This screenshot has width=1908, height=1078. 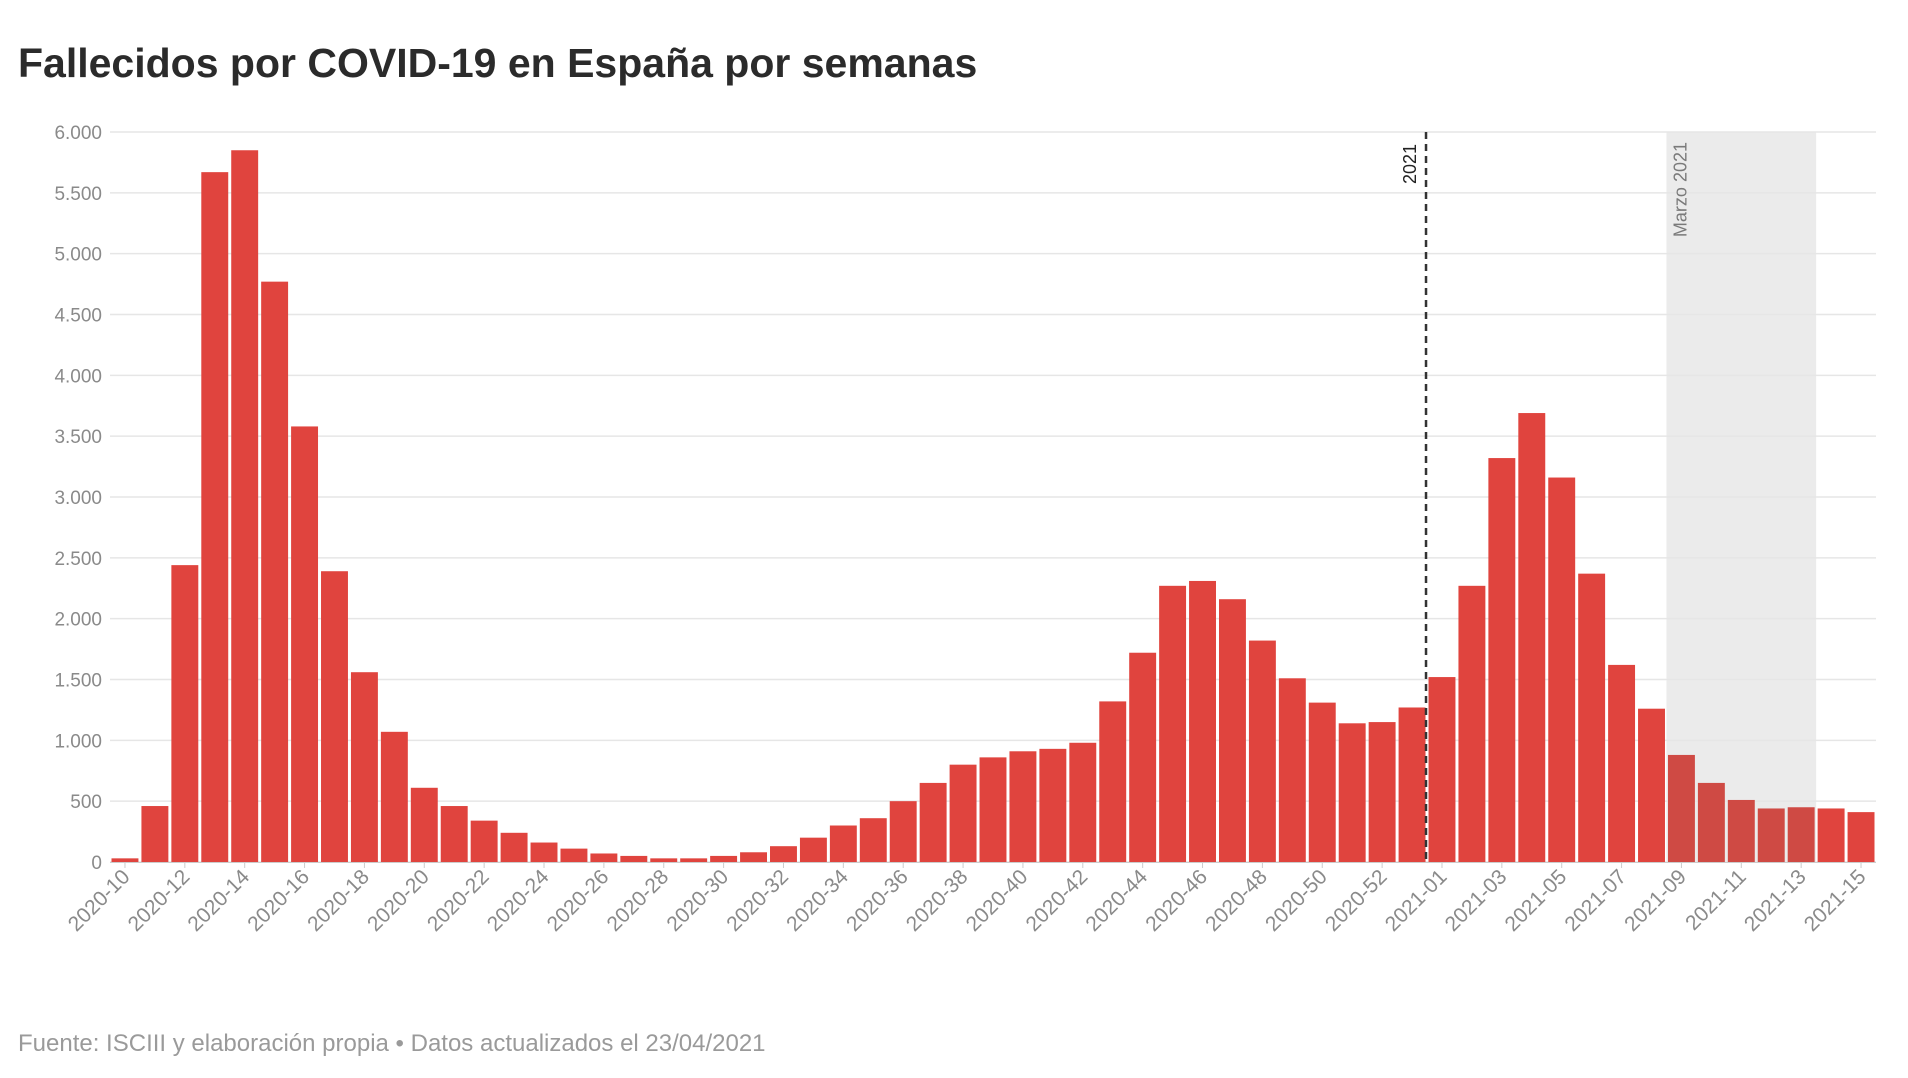 I want to click on x-tick-label: 2020-14, so click(x=218, y=900).